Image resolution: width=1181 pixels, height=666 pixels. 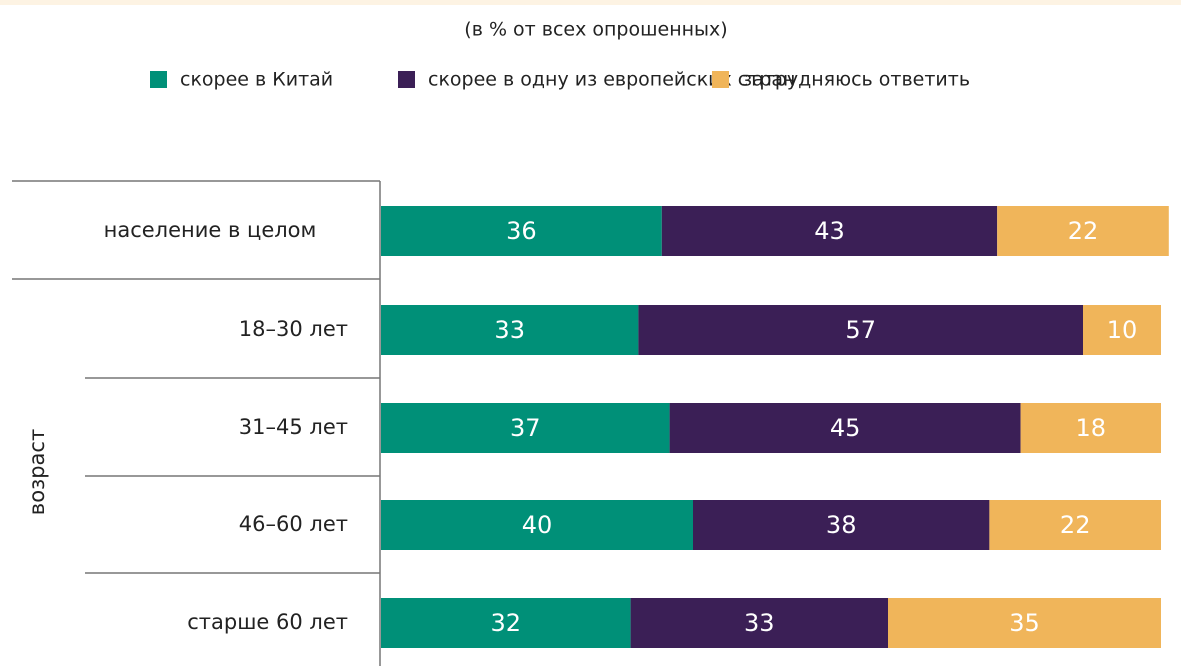 I want to click on value-label: 43, so click(x=829, y=231).